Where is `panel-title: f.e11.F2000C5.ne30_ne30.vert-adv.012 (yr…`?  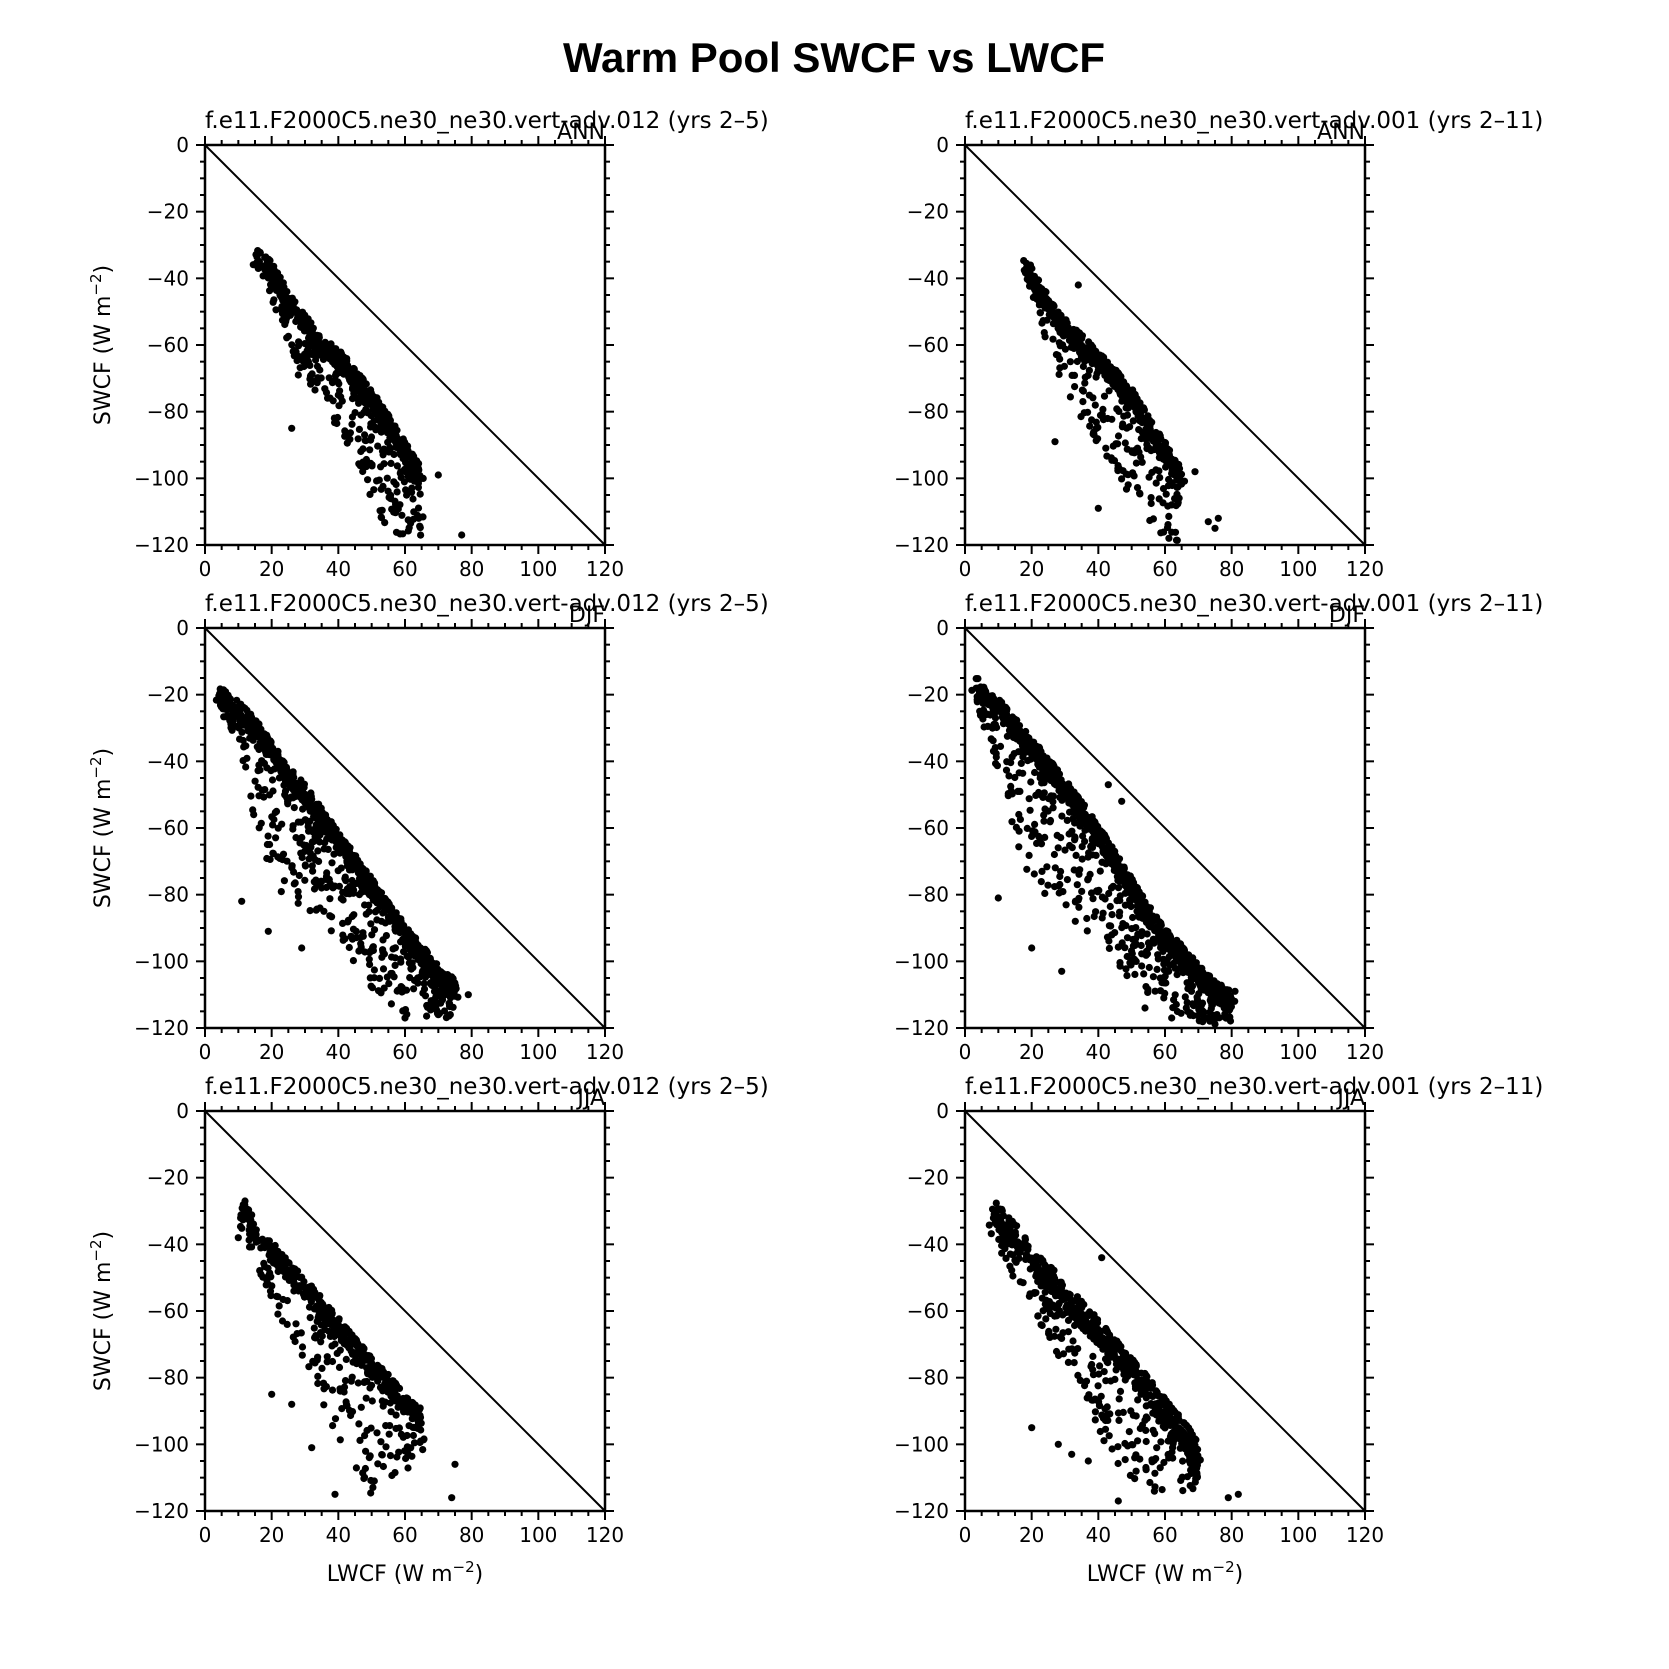 panel-title: f.e11.F2000C5.ne30_ne30.vert-adv.012 (yr… is located at coordinates (487, 604).